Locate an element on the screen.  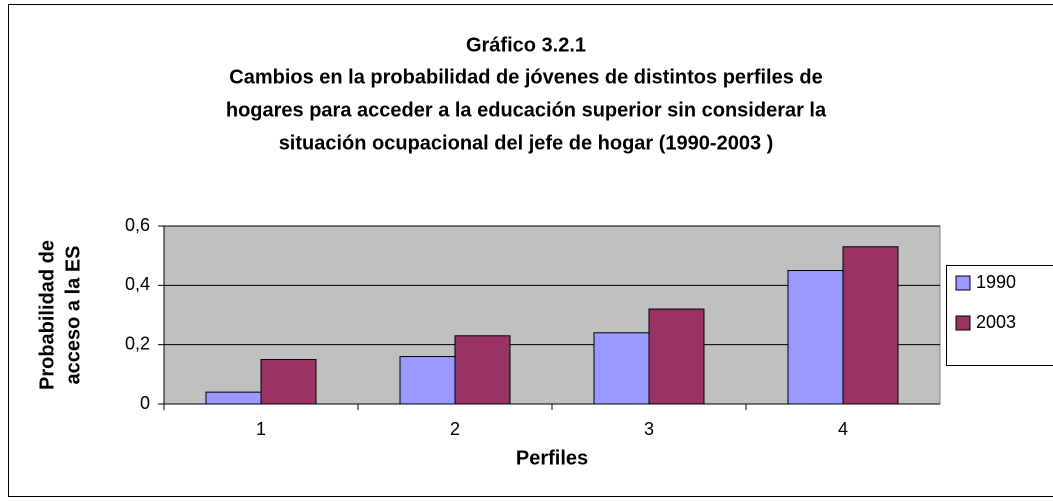
y-tick-label: 0,4 is located at coordinates (137, 284).